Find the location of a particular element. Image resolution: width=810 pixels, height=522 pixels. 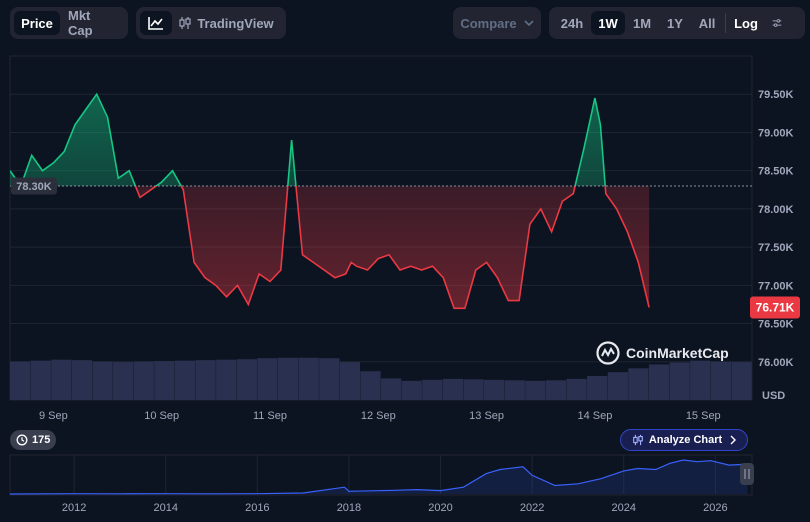

navigator-handle is located at coordinates (747, 474).